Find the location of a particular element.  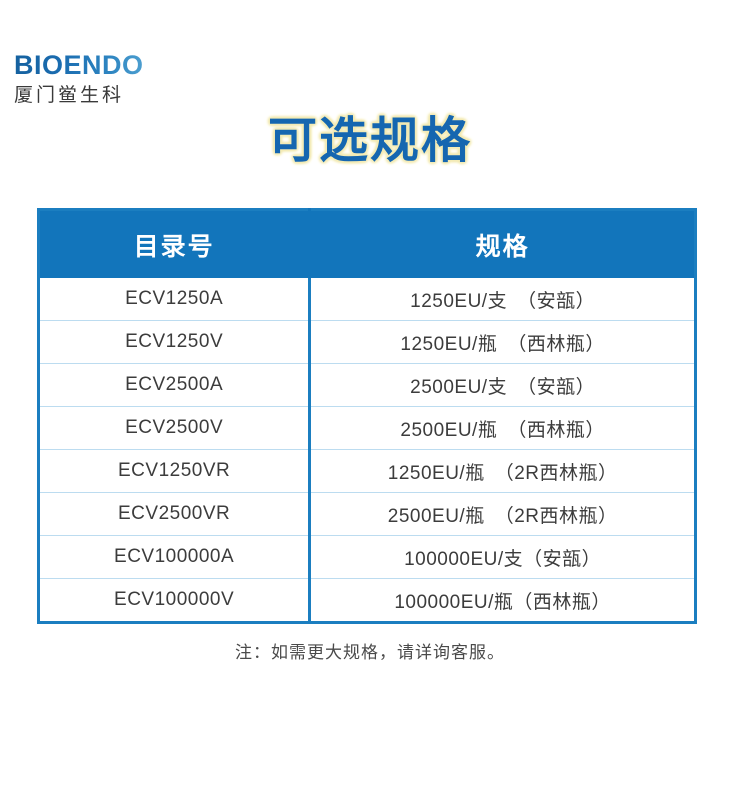

brand-logo: BIOENDO 厦门鲎生科 is located at coordinates (114, 78).